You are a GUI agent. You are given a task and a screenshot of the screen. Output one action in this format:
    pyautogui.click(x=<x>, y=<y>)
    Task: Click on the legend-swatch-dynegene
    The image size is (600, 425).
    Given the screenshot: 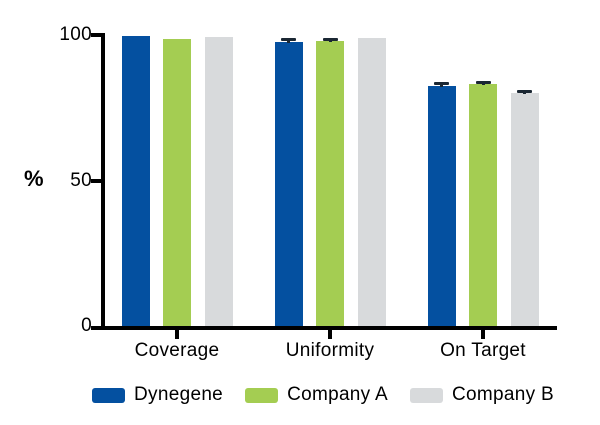 What is the action you would take?
    pyautogui.click(x=109, y=395)
    